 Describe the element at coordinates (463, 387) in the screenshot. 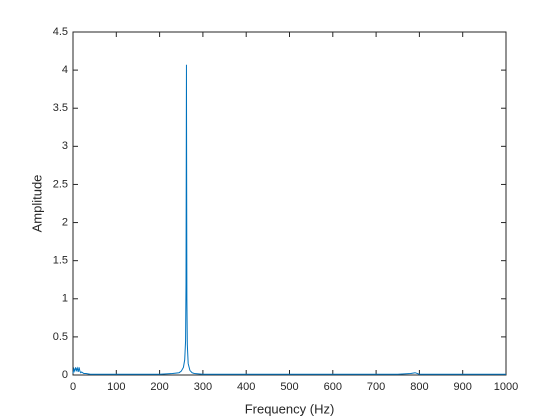

I see `x-tick-label: 900` at that location.